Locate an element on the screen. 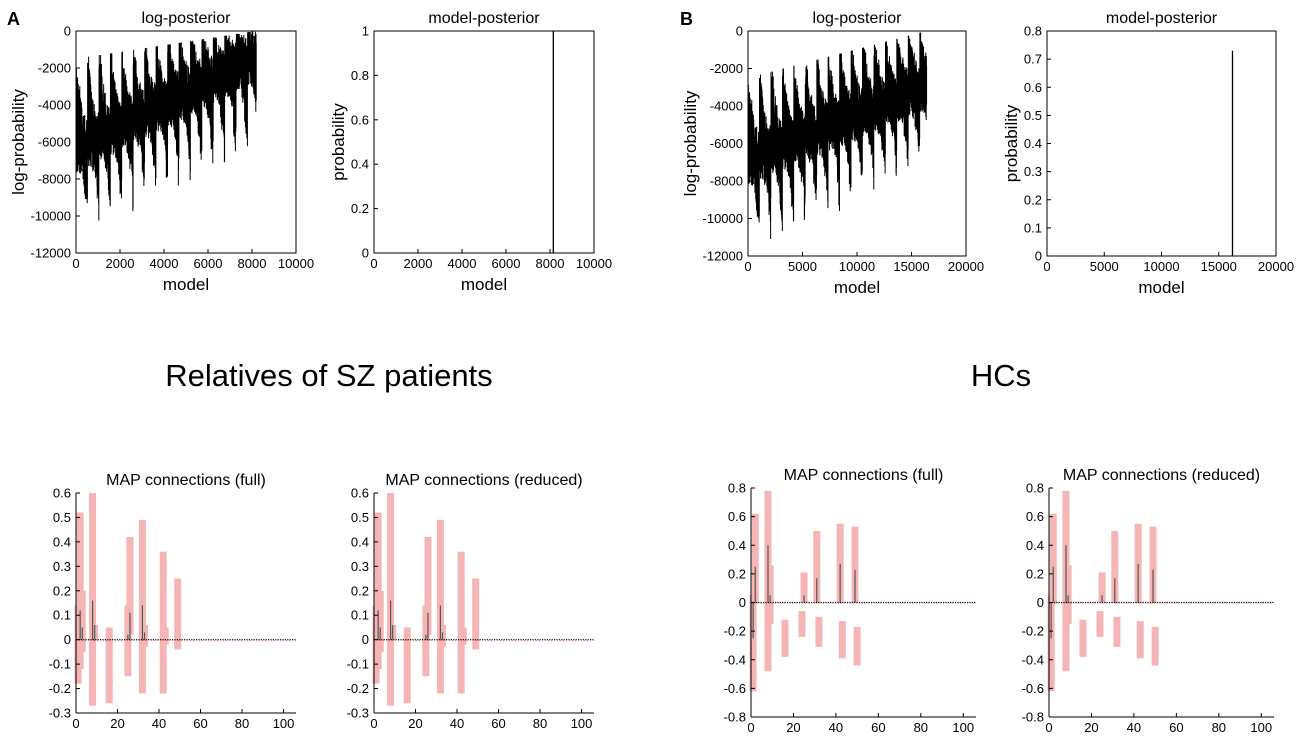 Image resolution: width=1300 pixels, height=742 pixels. chart-title: model-posterior is located at coordinates (484, 18).